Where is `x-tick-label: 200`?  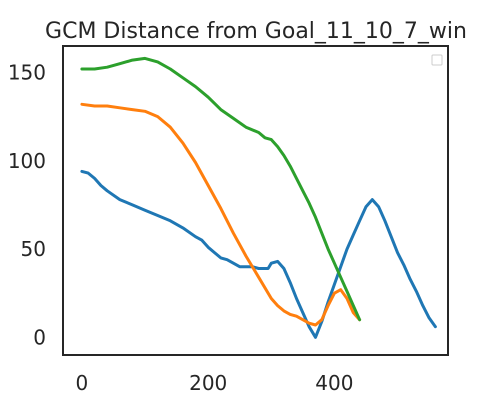 x-tick-label: 200 is located at coordinates (208, 383).